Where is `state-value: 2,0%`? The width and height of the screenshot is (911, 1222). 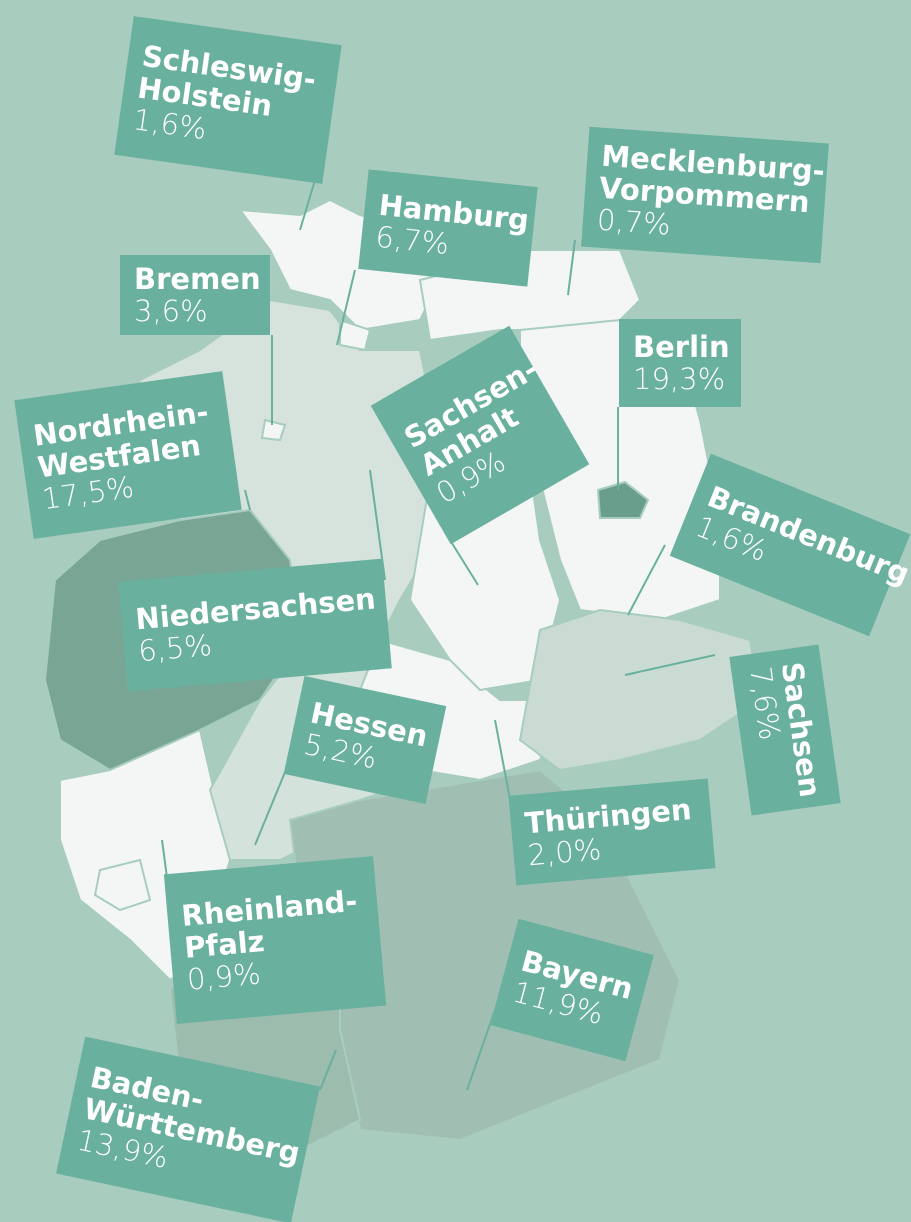
state-value: 2,0% is located at coordinates (564, 852).